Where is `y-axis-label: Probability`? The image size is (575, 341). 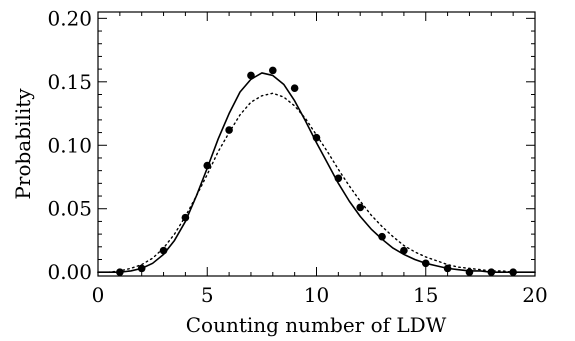
y-axis-label: Probability is located at coordinates (23, 144).